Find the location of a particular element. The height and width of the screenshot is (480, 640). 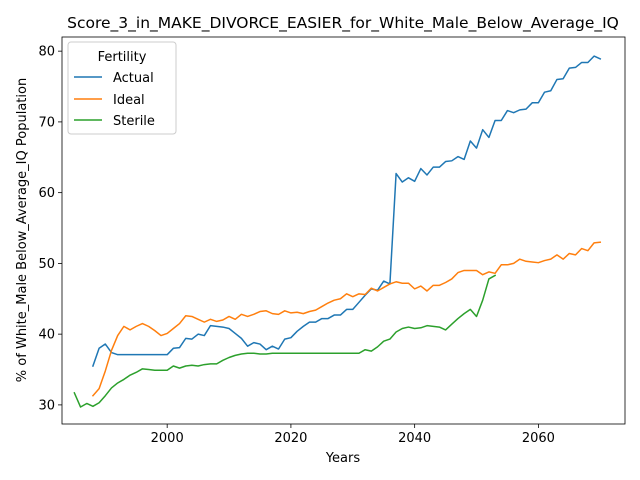

y-axis: 30 40 50 60 70 80 is located at coordinates (50, 229).